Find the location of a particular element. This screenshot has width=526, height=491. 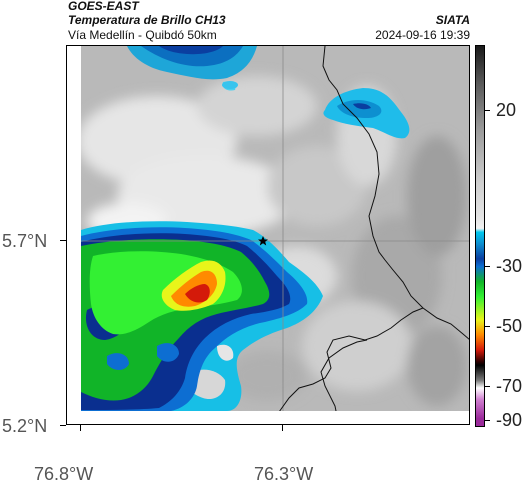

product-title: Temperatura de Brillo CH13 is located at coordinates (147, 20).